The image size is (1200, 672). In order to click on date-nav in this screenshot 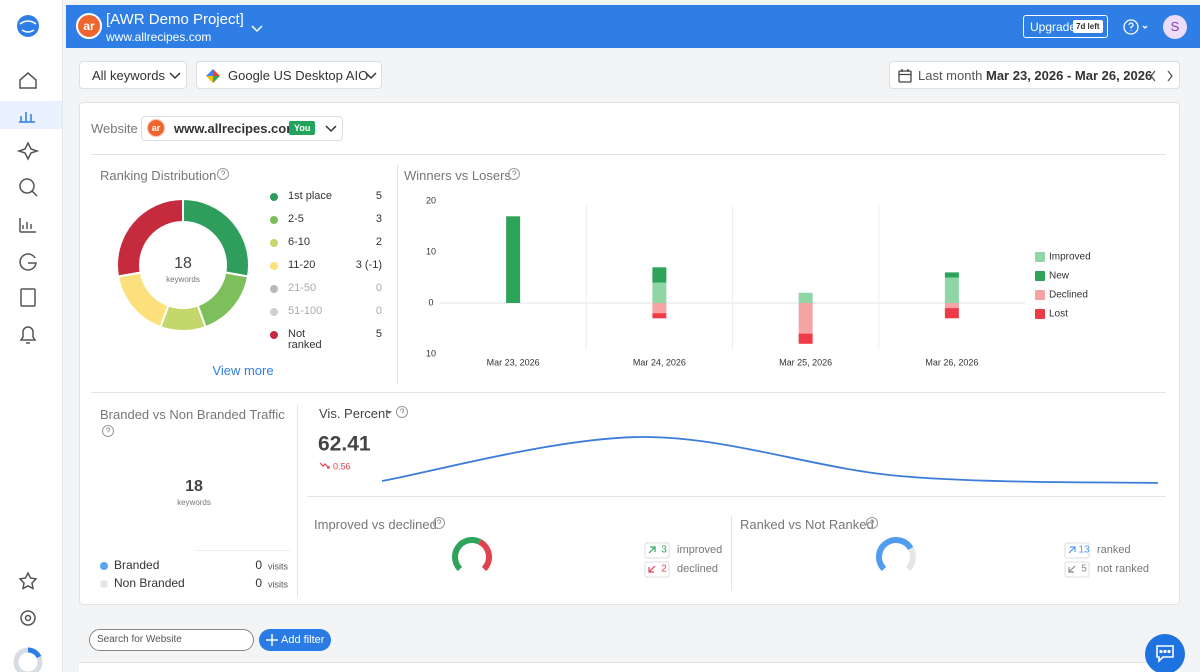, I will do `click(1163, 76)`.